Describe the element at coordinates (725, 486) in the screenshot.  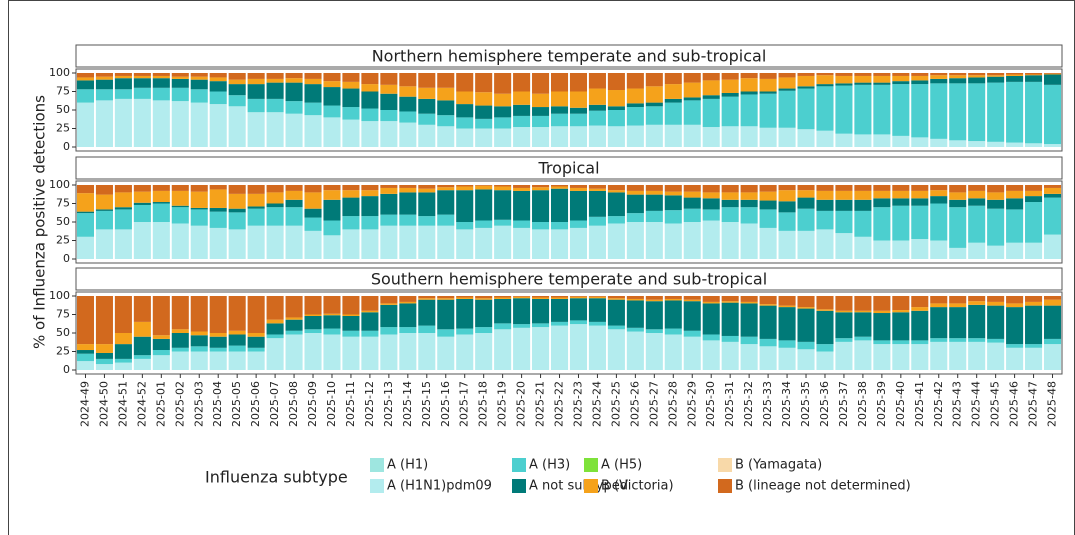
I see `legend-swatch` at that location.